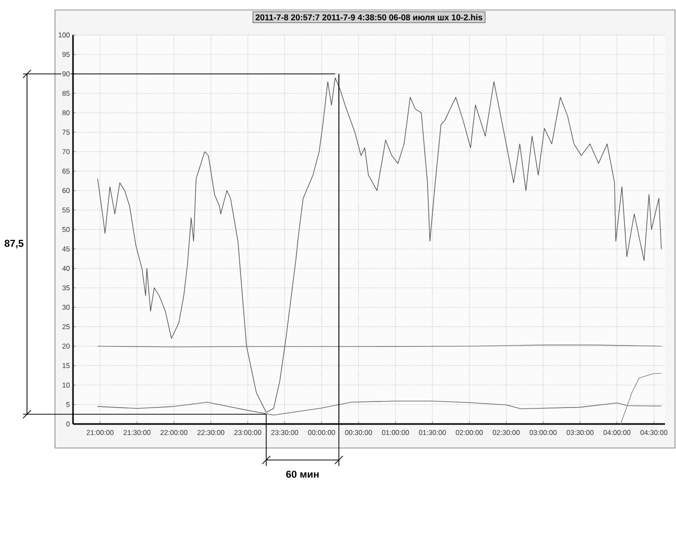 Image resolution: width=676 pixels, height=539 pixels. What do you see at coordinates (302, 474) in the screenshot?
I see `text: 60 мин` at bounding box center [302, 474].